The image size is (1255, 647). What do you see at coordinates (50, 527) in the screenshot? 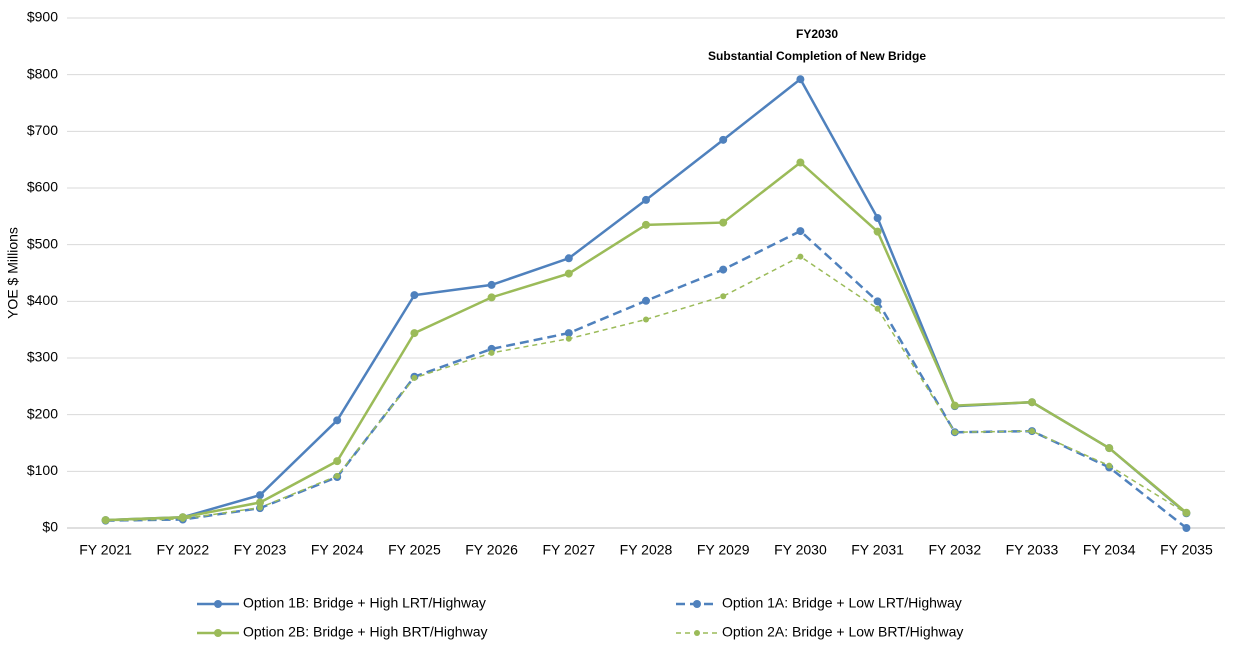
I see `y-tick-label: $0` at bounding box center [50, 527].